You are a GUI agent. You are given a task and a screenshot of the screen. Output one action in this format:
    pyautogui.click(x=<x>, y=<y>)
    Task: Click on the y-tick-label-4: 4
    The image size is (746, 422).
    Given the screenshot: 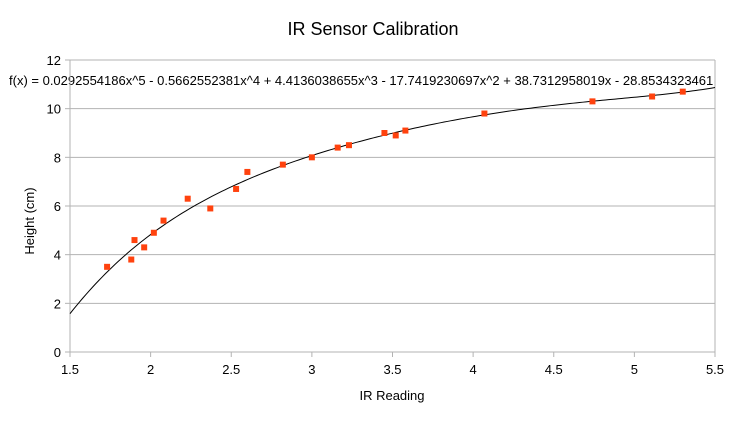 What is the action you would take?
    pyautogui.click(x=57, y=255)
    